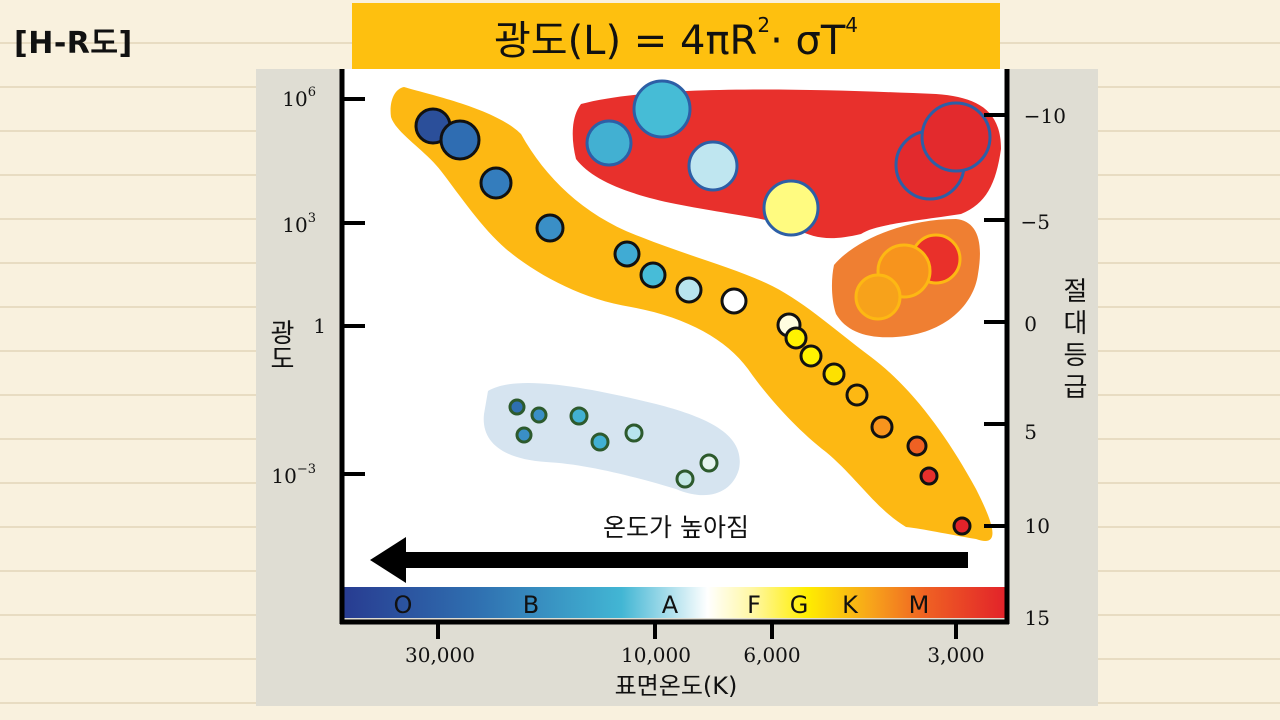 The image size is (1280, 720). I want to click on y-left-axis-title: 광도, so click(280, 345).